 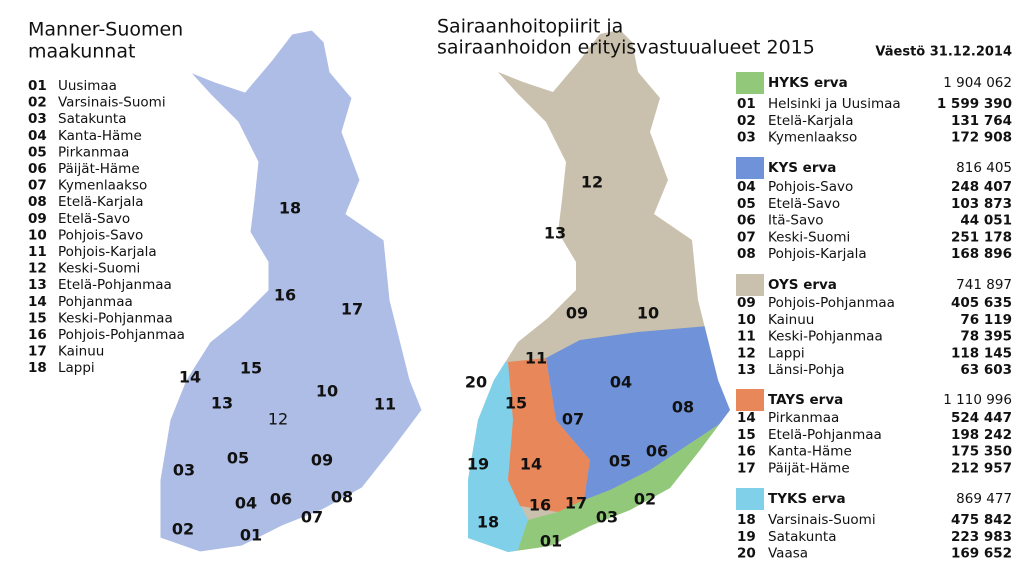 I want to click on left-title: maakunnat, so click(x=81, y=52).